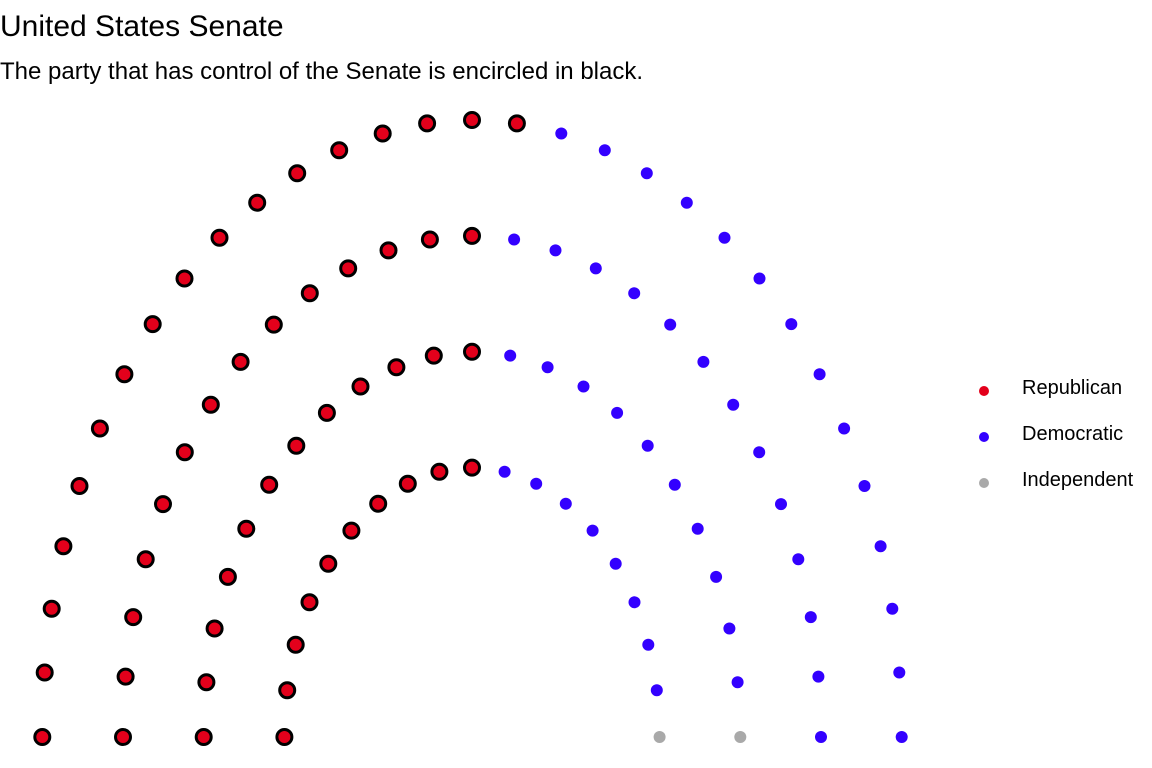 This screenshot has height=768, width=1152. Describe the element at coordinates (1072, 388) in the screenshot. I see `legend-label: Republican` at that location.